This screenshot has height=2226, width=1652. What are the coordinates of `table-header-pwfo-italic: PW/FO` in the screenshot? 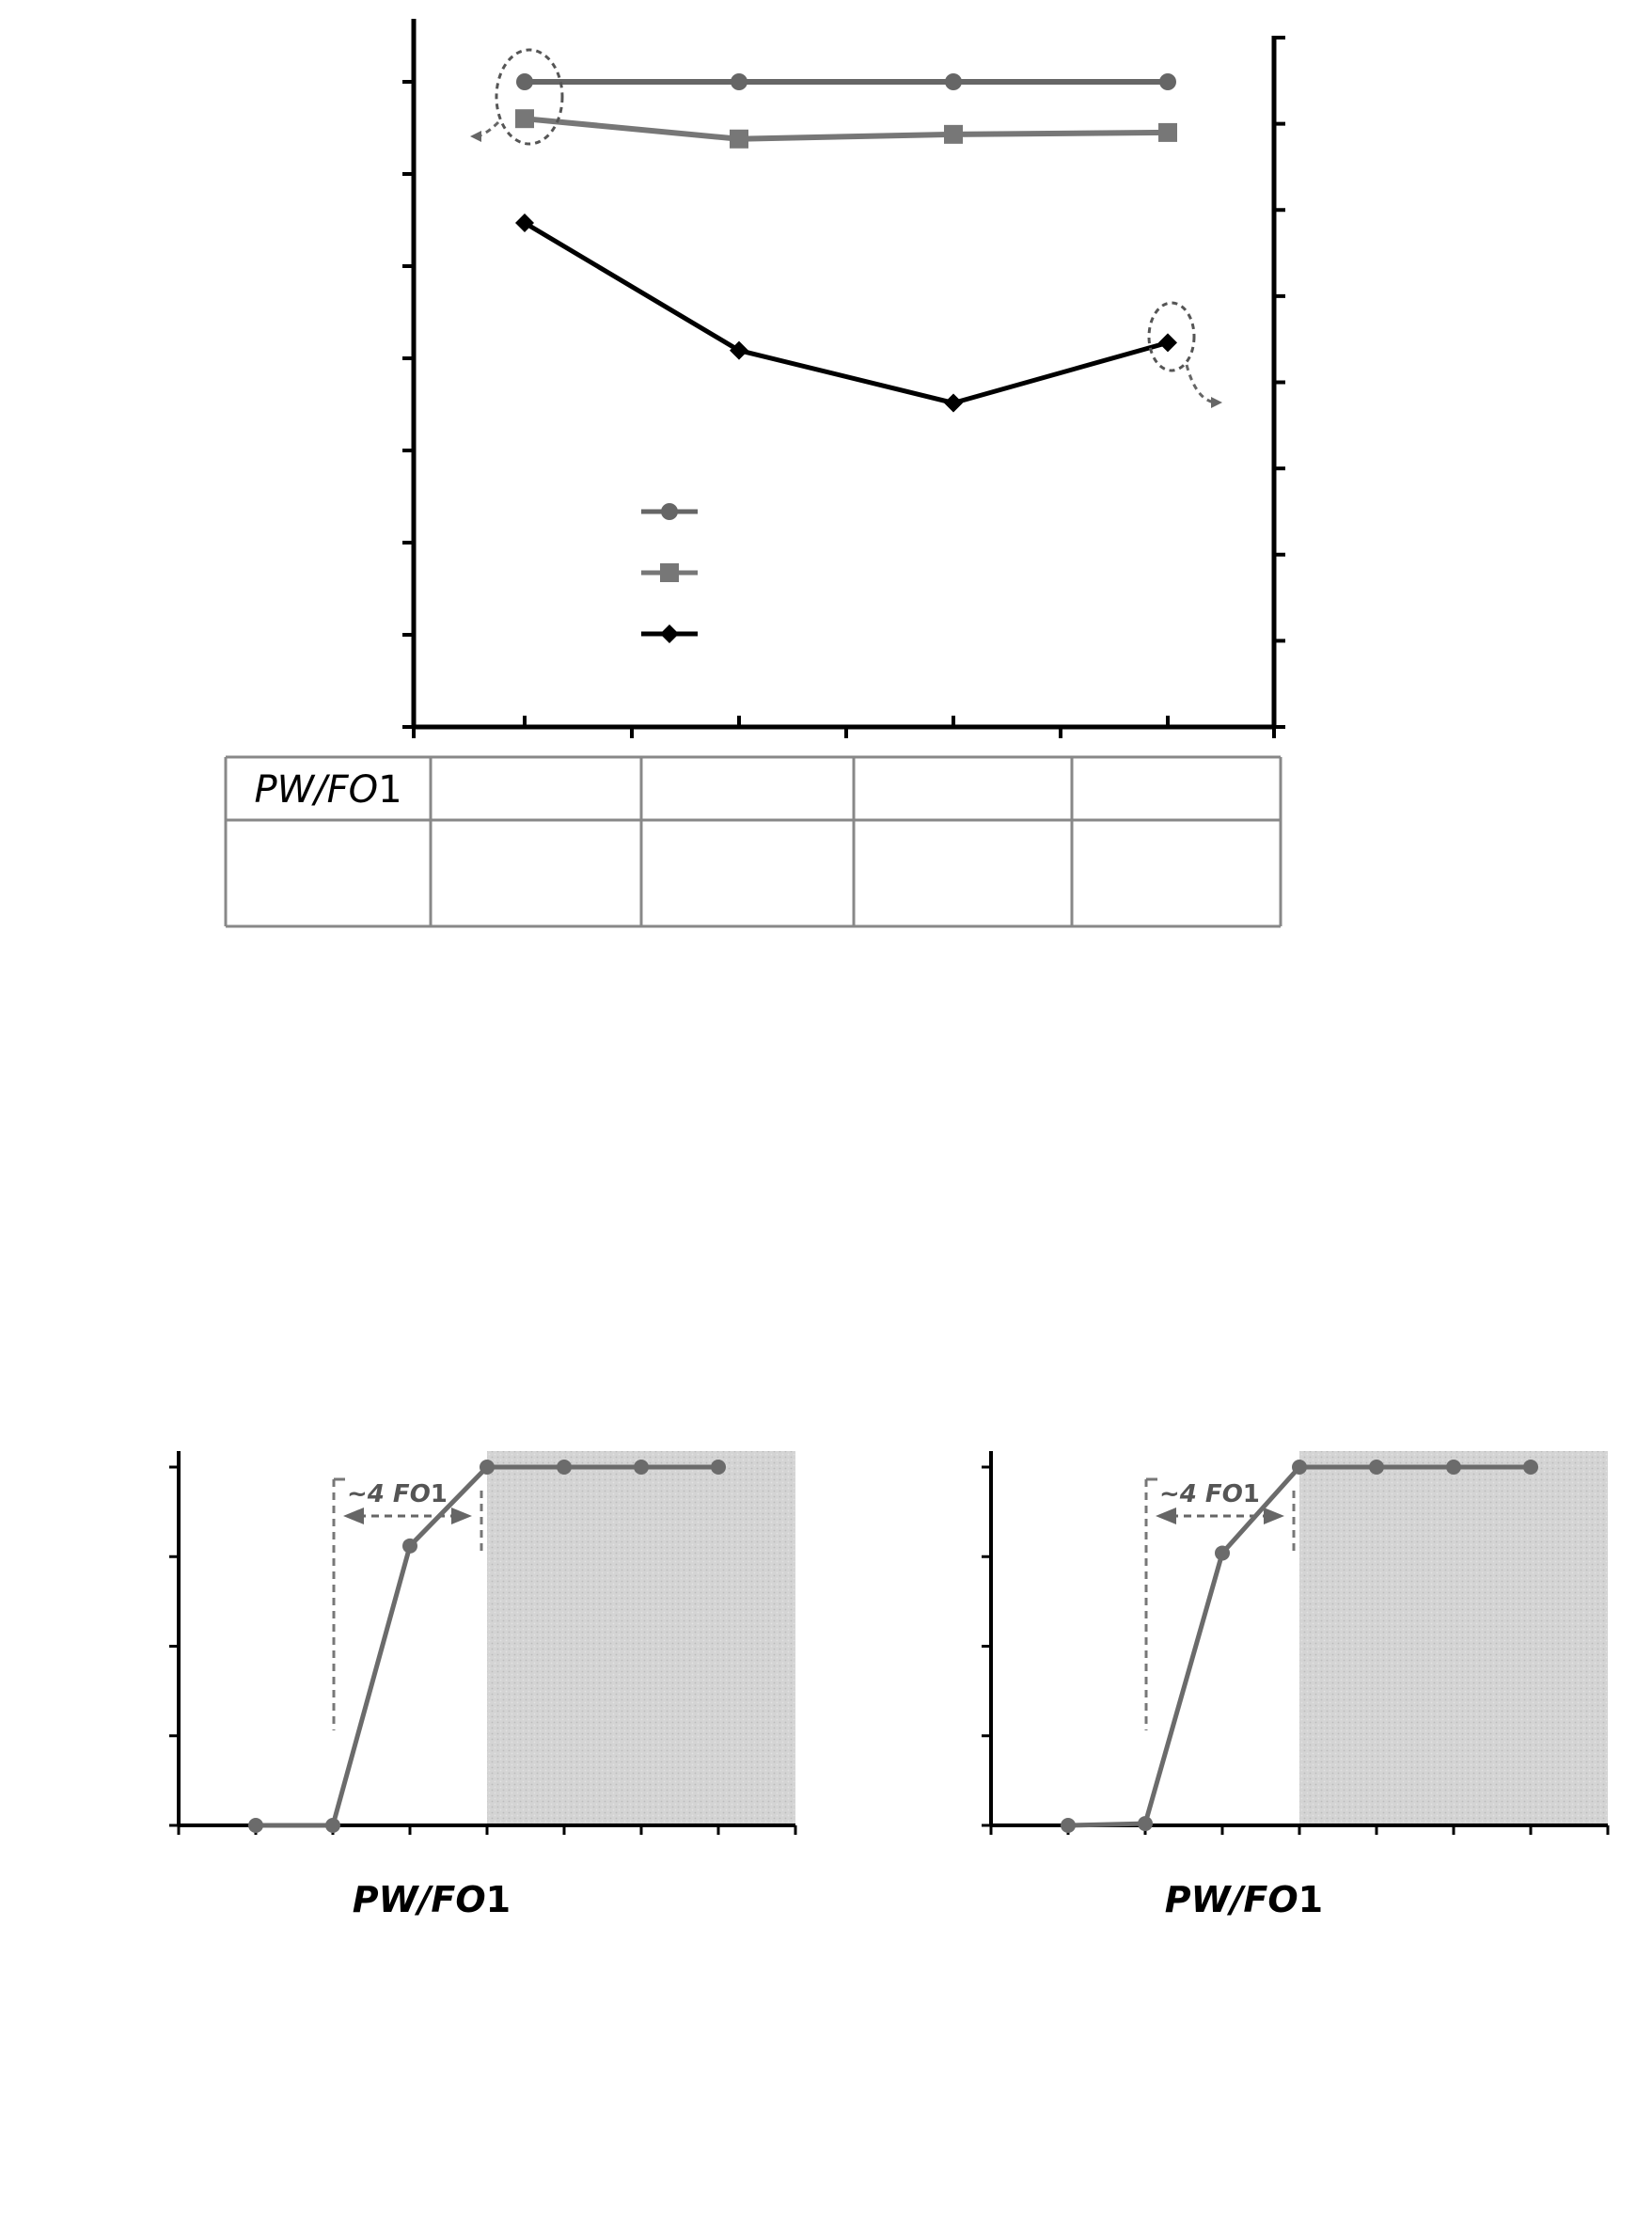 It's located at (316, 790).